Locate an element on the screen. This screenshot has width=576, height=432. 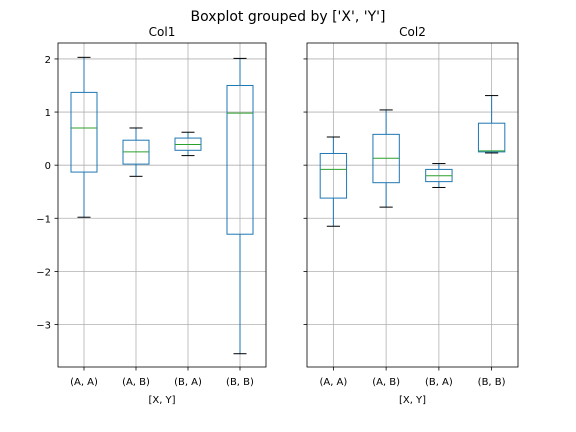
subplot-title: Col2 is located at coordinates (412, 32).